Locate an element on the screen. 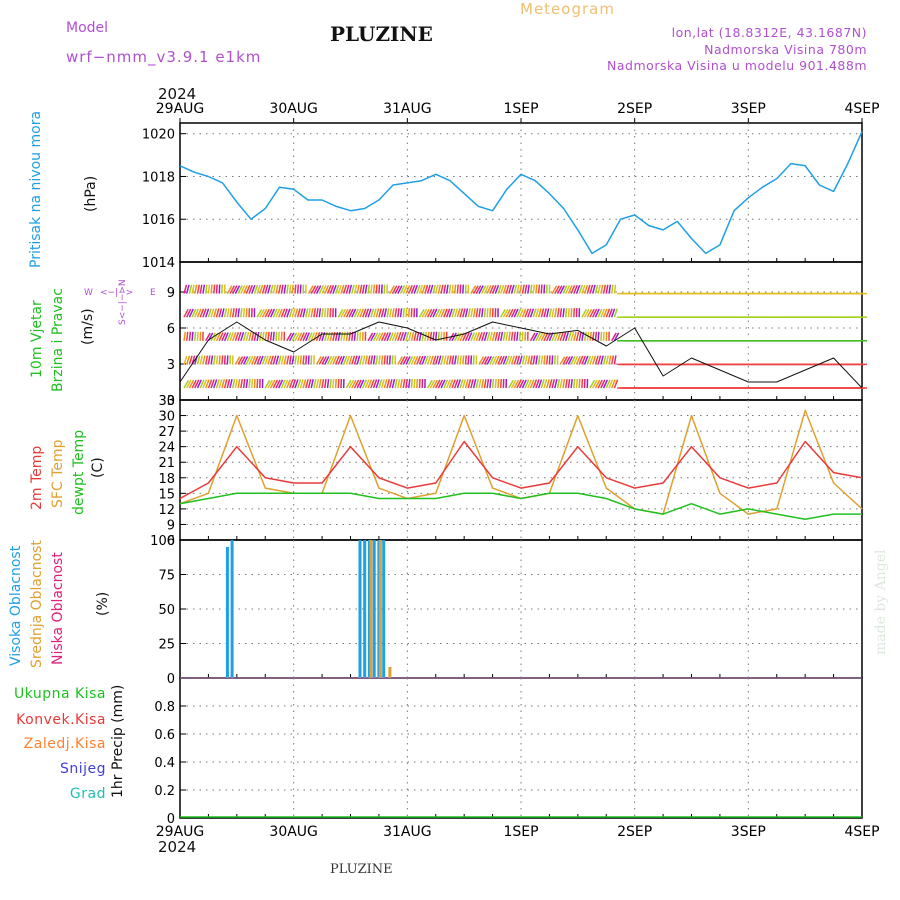  lonlat-text: lon,lat (18.8312E, 43.1687N) is located at coordinates (769, 32).